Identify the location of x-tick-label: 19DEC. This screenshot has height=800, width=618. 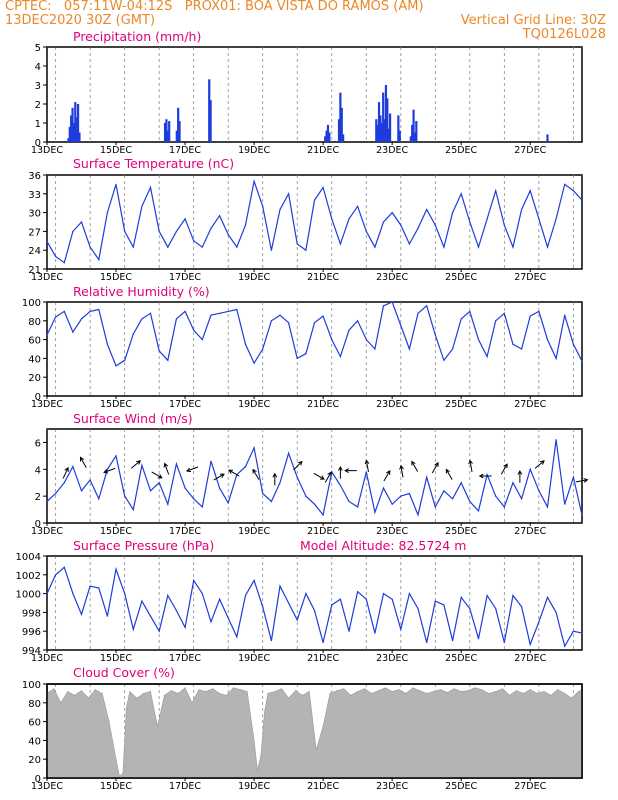
(254, 404).